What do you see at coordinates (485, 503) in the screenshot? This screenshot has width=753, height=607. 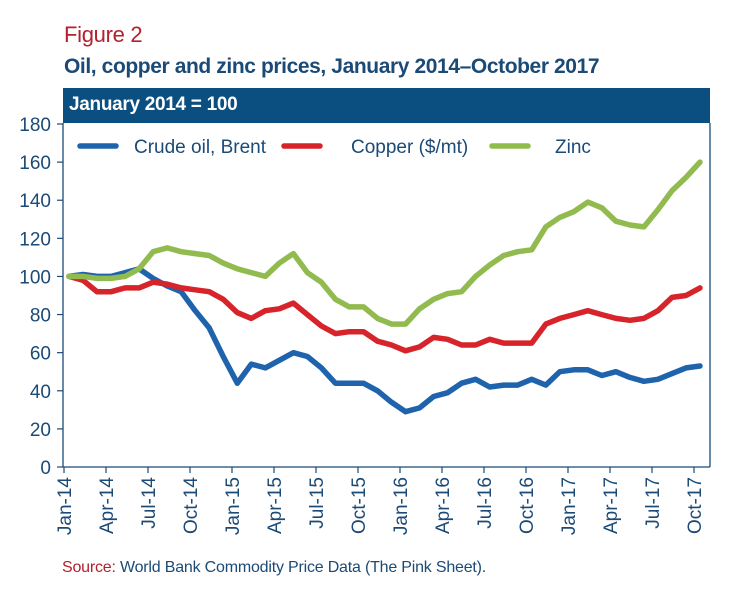 I see `x-tick-label: Jul-16` at bounding box center [485, 503].